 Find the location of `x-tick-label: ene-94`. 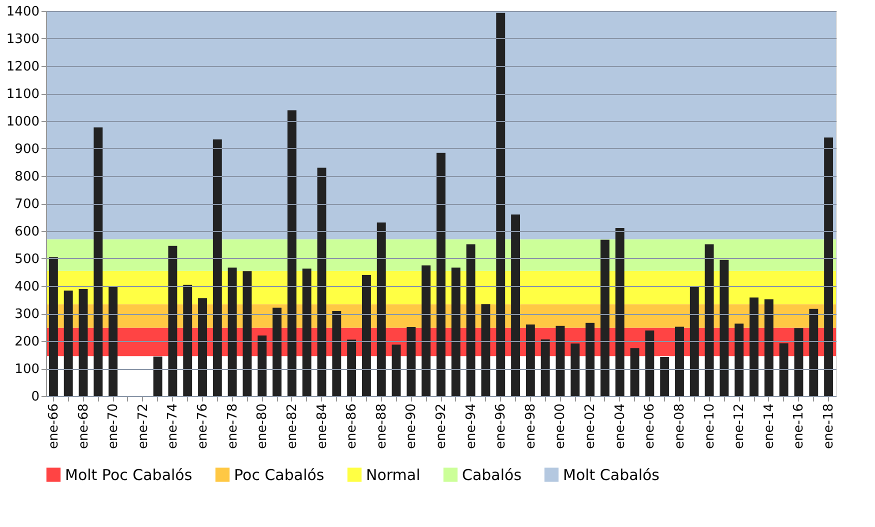

x-tick-label: ene-94 is located at coordinates (471, 426).